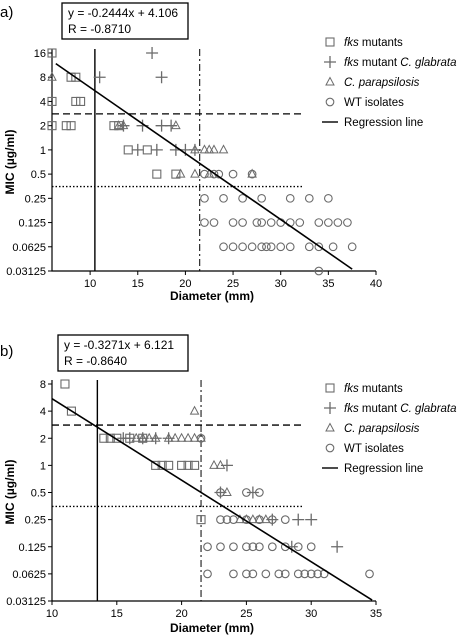 This screenshot has width=474, height=637. I want to click on y-axis-title: MIC (µg/ml), so click(10, 162).